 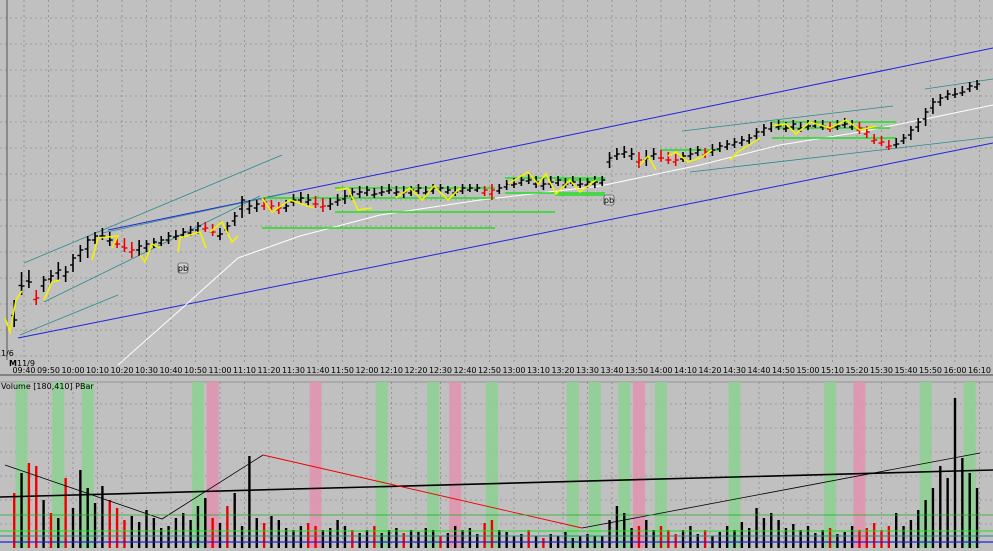 I want to click on pb-marker-box, so click(x=609, y=200).